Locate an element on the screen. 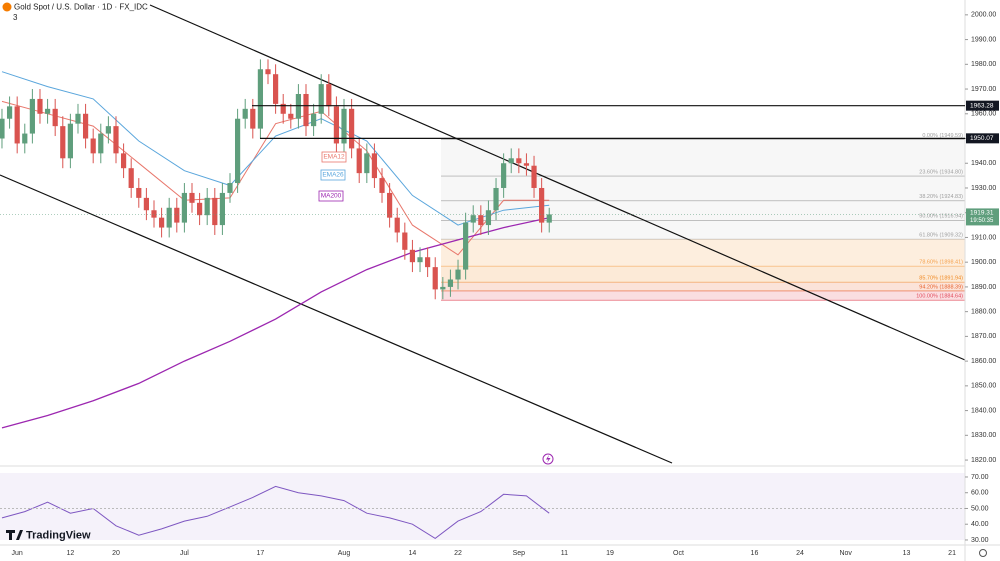 This screenshot has height=561, width=1000. indicator-name: EMA12 is located at coordinates (334, 157).